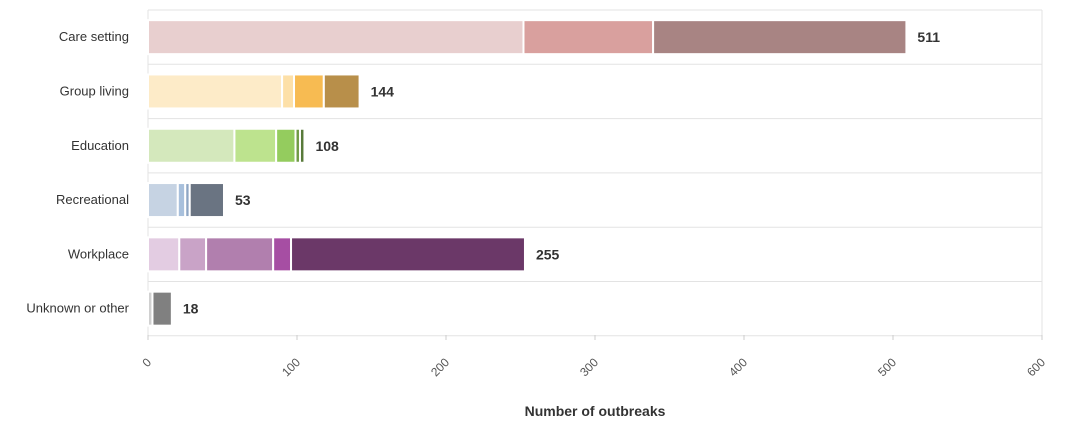 This screenshot has height=448, width=1080. Describe the element at coordinates (887, 367) in the screenshot. I see `x-tick-label: 500` at that location.